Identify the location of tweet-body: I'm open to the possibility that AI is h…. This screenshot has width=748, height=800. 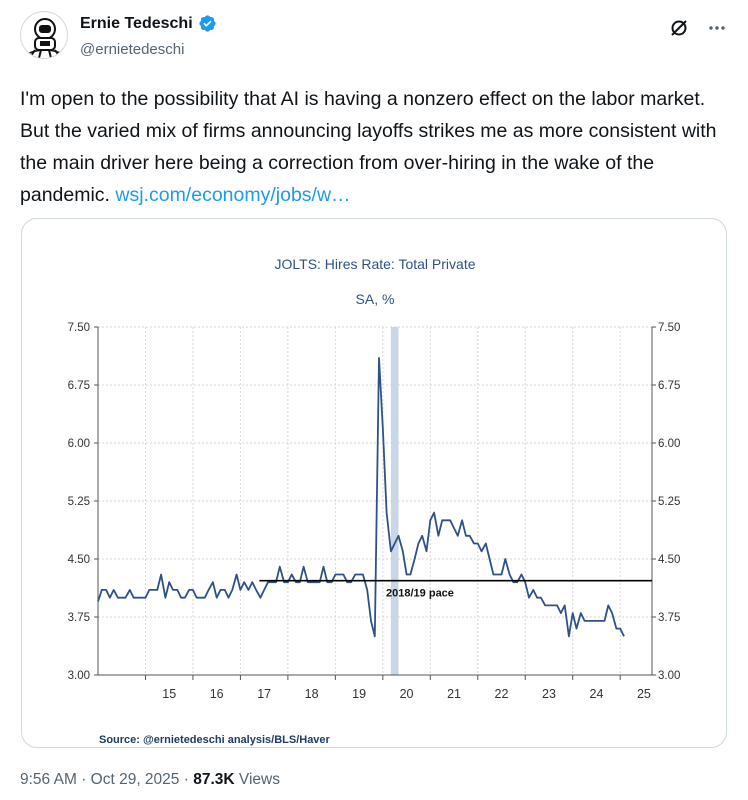
(368, 147).